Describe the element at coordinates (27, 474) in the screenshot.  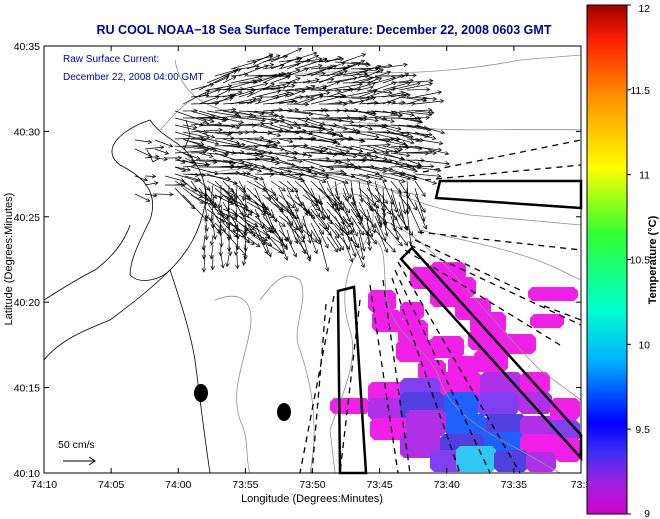
I see `y-tick-label: 40:10` at that location.